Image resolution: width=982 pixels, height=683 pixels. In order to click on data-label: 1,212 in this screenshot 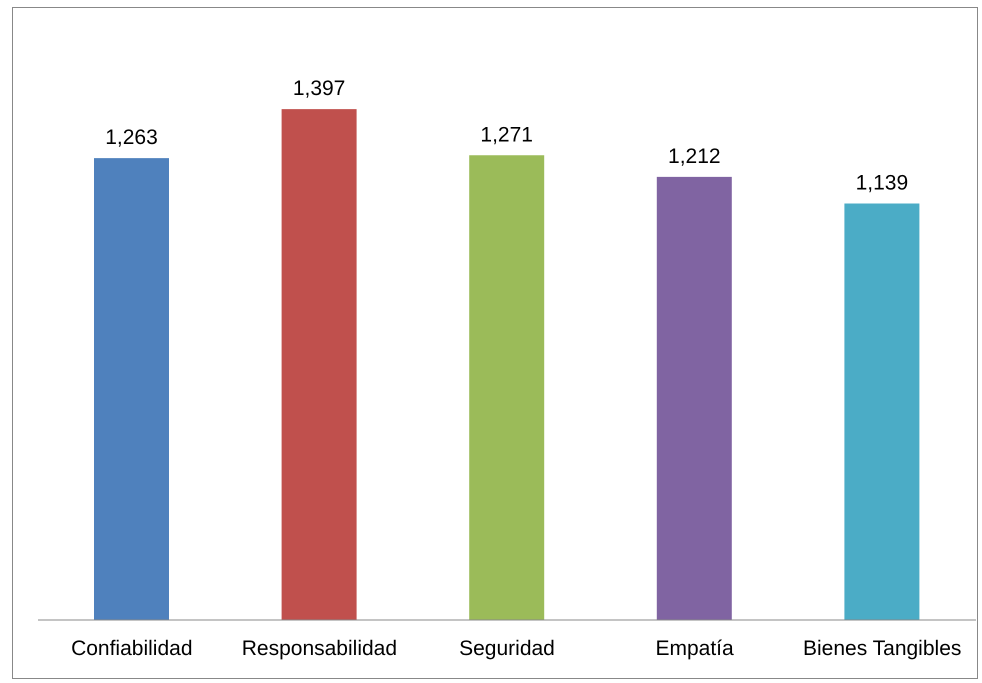, I will do `click(694, 156)`.